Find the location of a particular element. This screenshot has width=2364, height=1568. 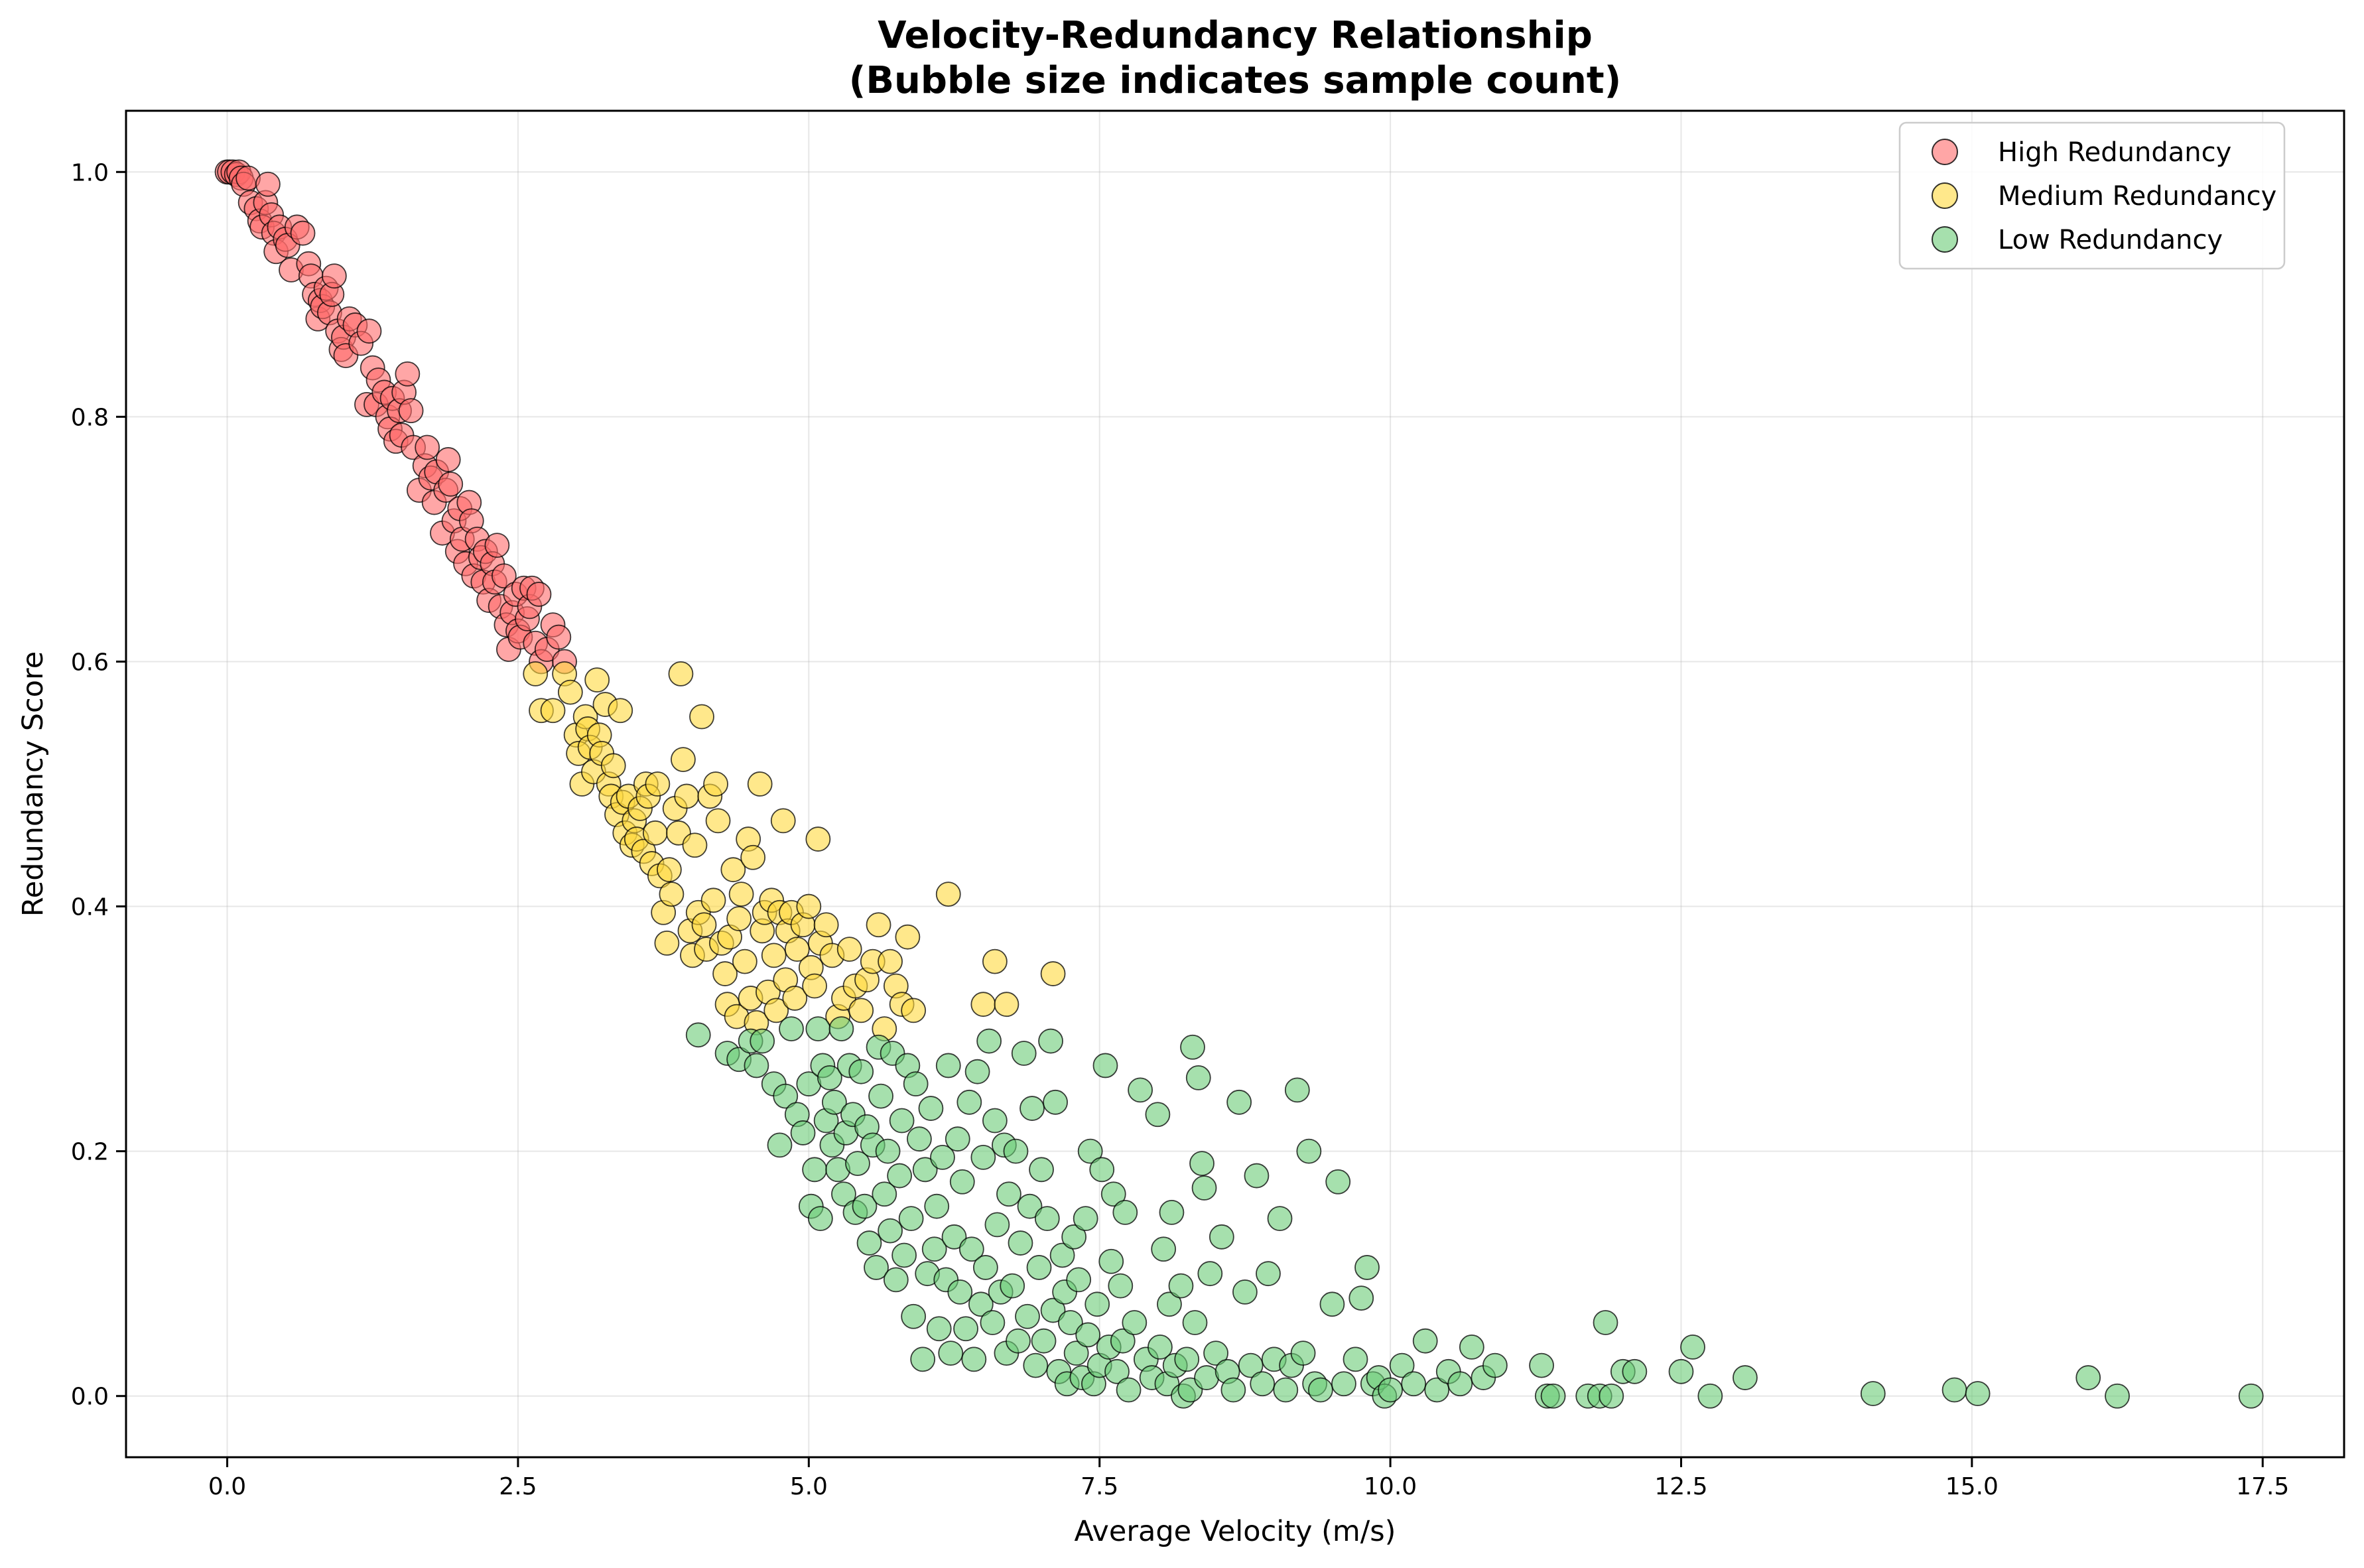

legend-marker-low is located at coordinates (1945, 239).